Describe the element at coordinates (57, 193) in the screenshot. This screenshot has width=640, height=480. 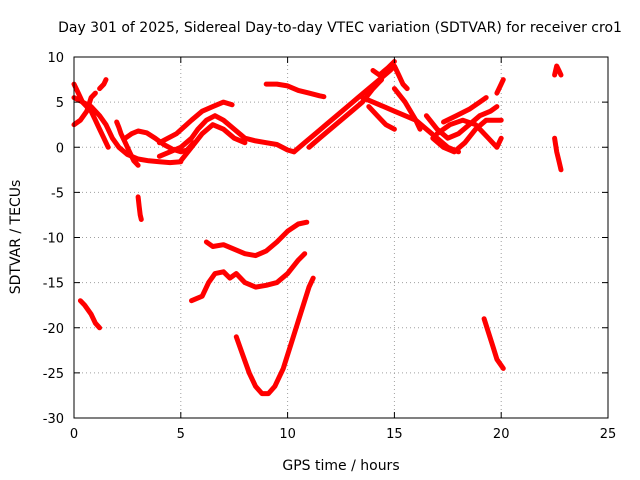
I see `y-tick-label: -5` at that location.